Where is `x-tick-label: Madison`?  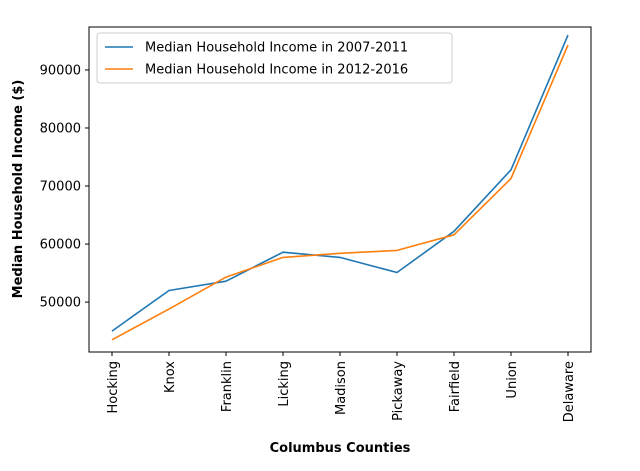 x-tick-label: Madison is located at coordinates (341, 388).